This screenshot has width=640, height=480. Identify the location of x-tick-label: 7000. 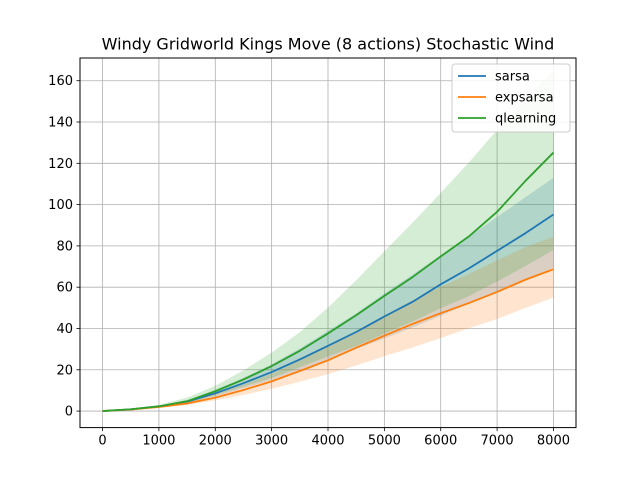
(497, 441).